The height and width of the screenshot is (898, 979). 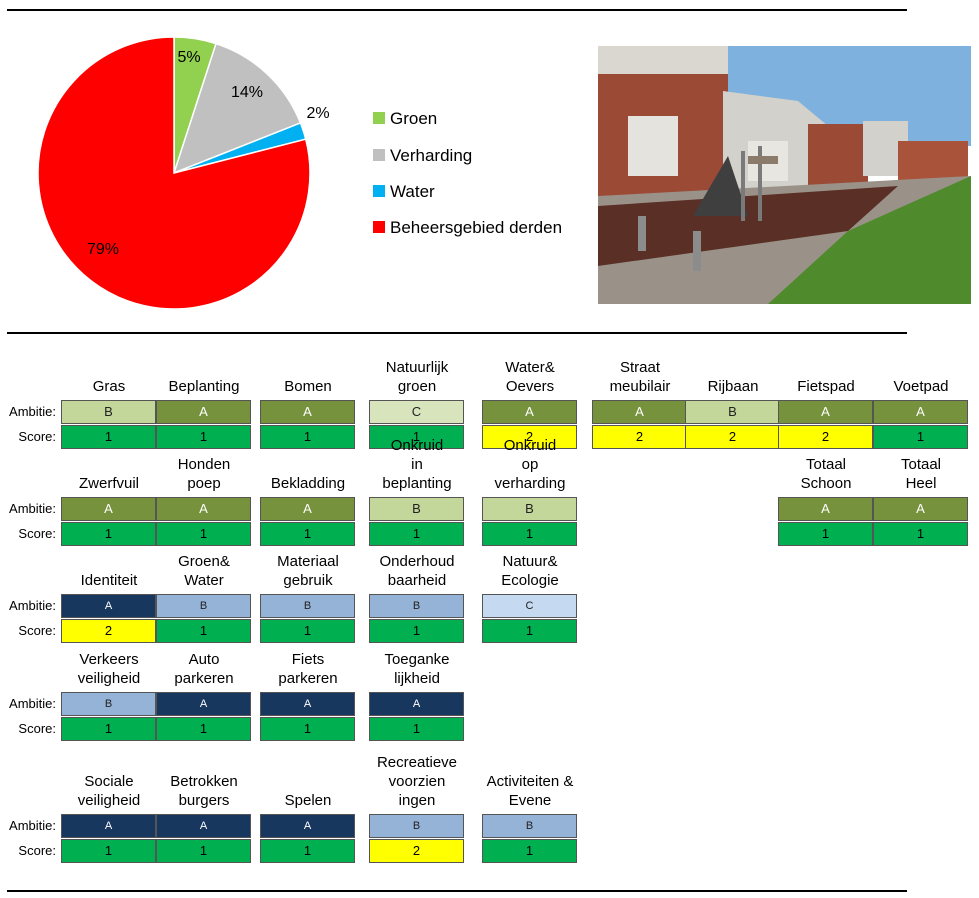 I want to click on category-title: Identiteit, so click(x=109, y=580).